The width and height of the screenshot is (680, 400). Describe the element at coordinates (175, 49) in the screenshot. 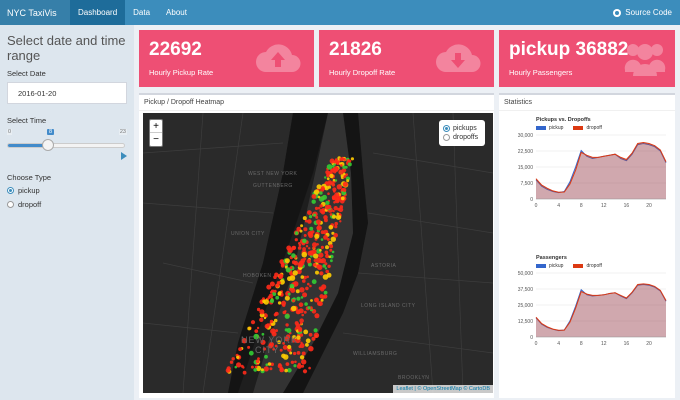

I see `pickup-rate-value: 22692` at that location.